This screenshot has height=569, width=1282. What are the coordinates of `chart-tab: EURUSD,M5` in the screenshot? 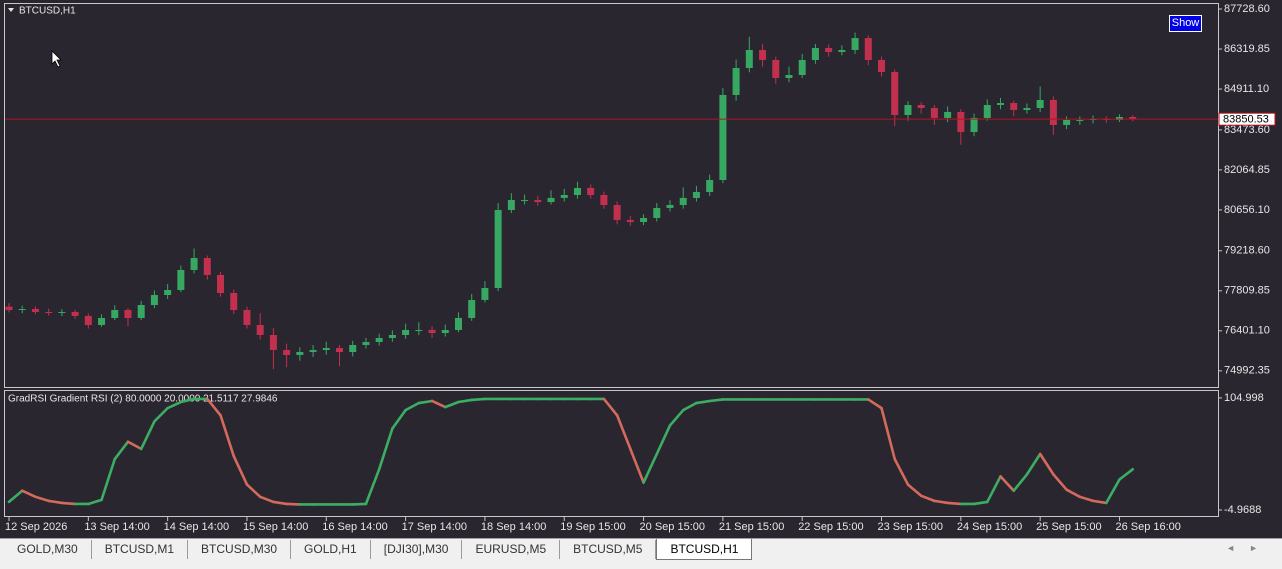 It's located at (511, 549).